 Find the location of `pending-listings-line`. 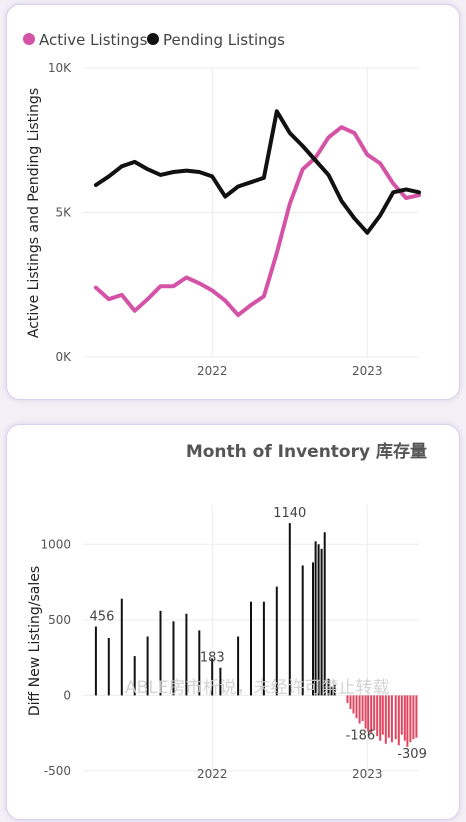

pending-listings-line is located at coordinates (257, 172).